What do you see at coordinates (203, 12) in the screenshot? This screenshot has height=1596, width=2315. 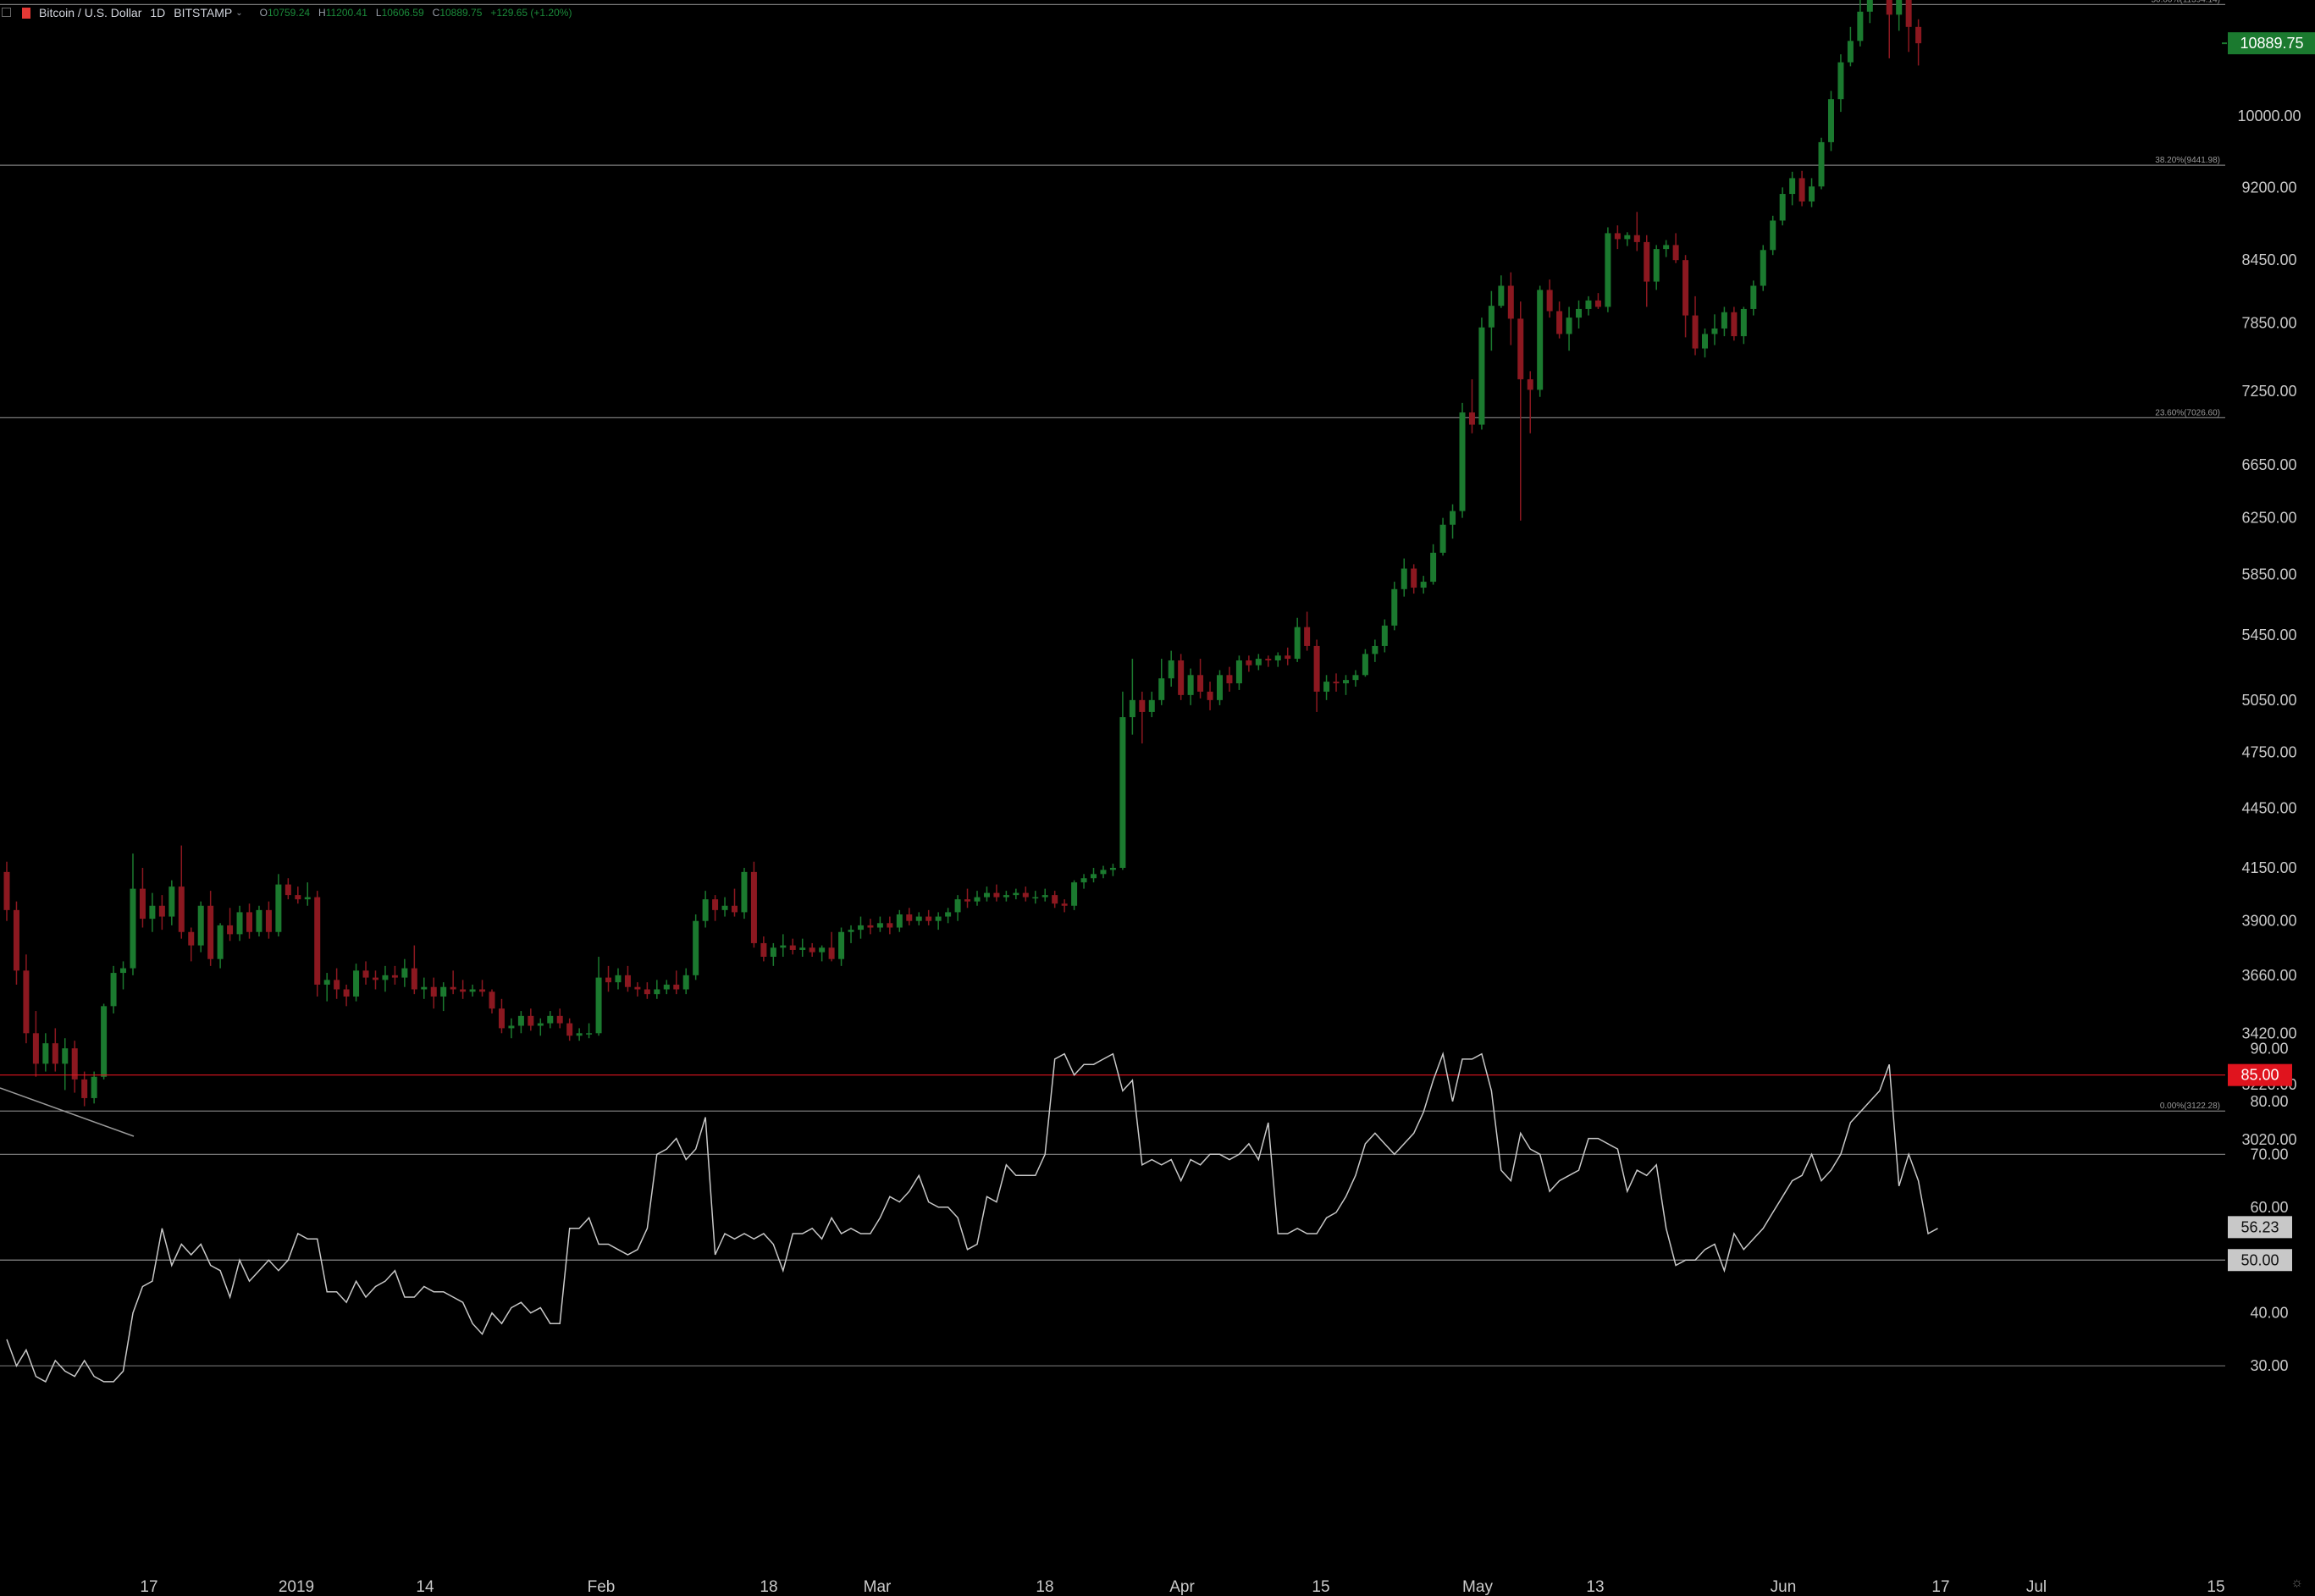 I see `exchange-label: BITSTAMP` at bounding box center [203, 12].